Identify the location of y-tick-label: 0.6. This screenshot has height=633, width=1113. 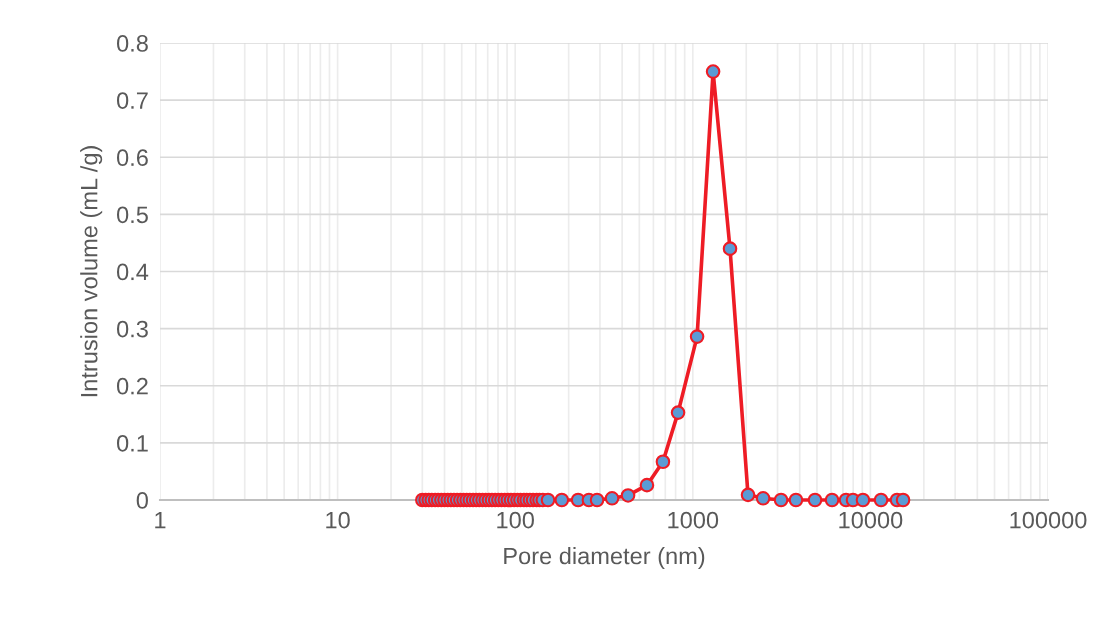
(132, 158).